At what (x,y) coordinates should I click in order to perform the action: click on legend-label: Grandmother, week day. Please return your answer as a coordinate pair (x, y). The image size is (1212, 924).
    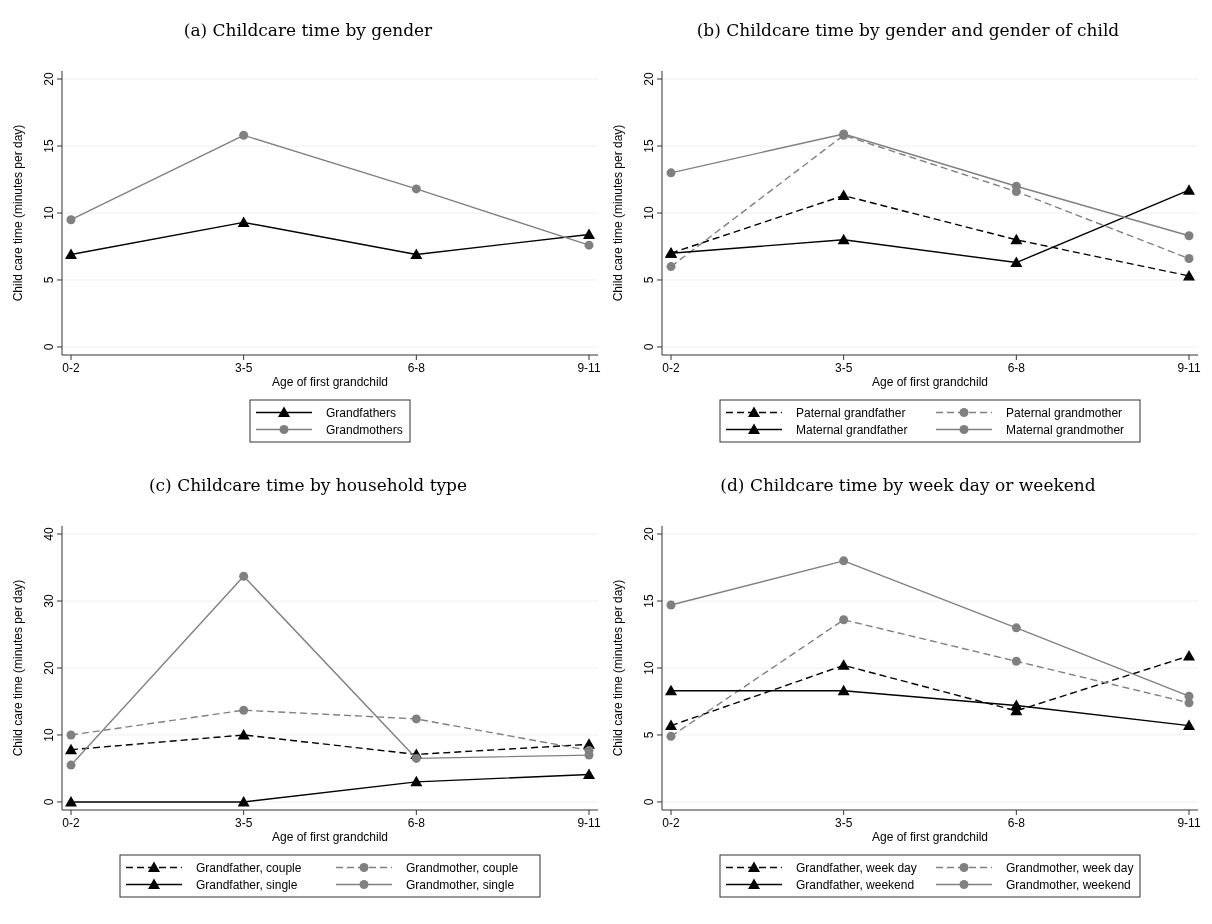
    Looking at the image, I should click on (1070, 867).